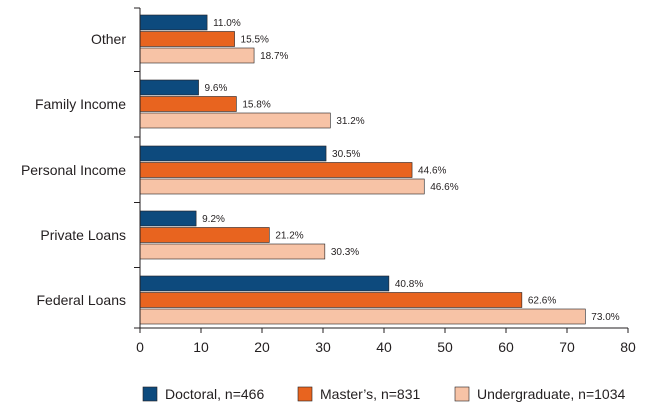 This screenshot has width=652, height=412. What do you see at coordinates (169, 87) in the screenshot?
I see `bar-family-income-doctoral` at bounding box center [169, 87].